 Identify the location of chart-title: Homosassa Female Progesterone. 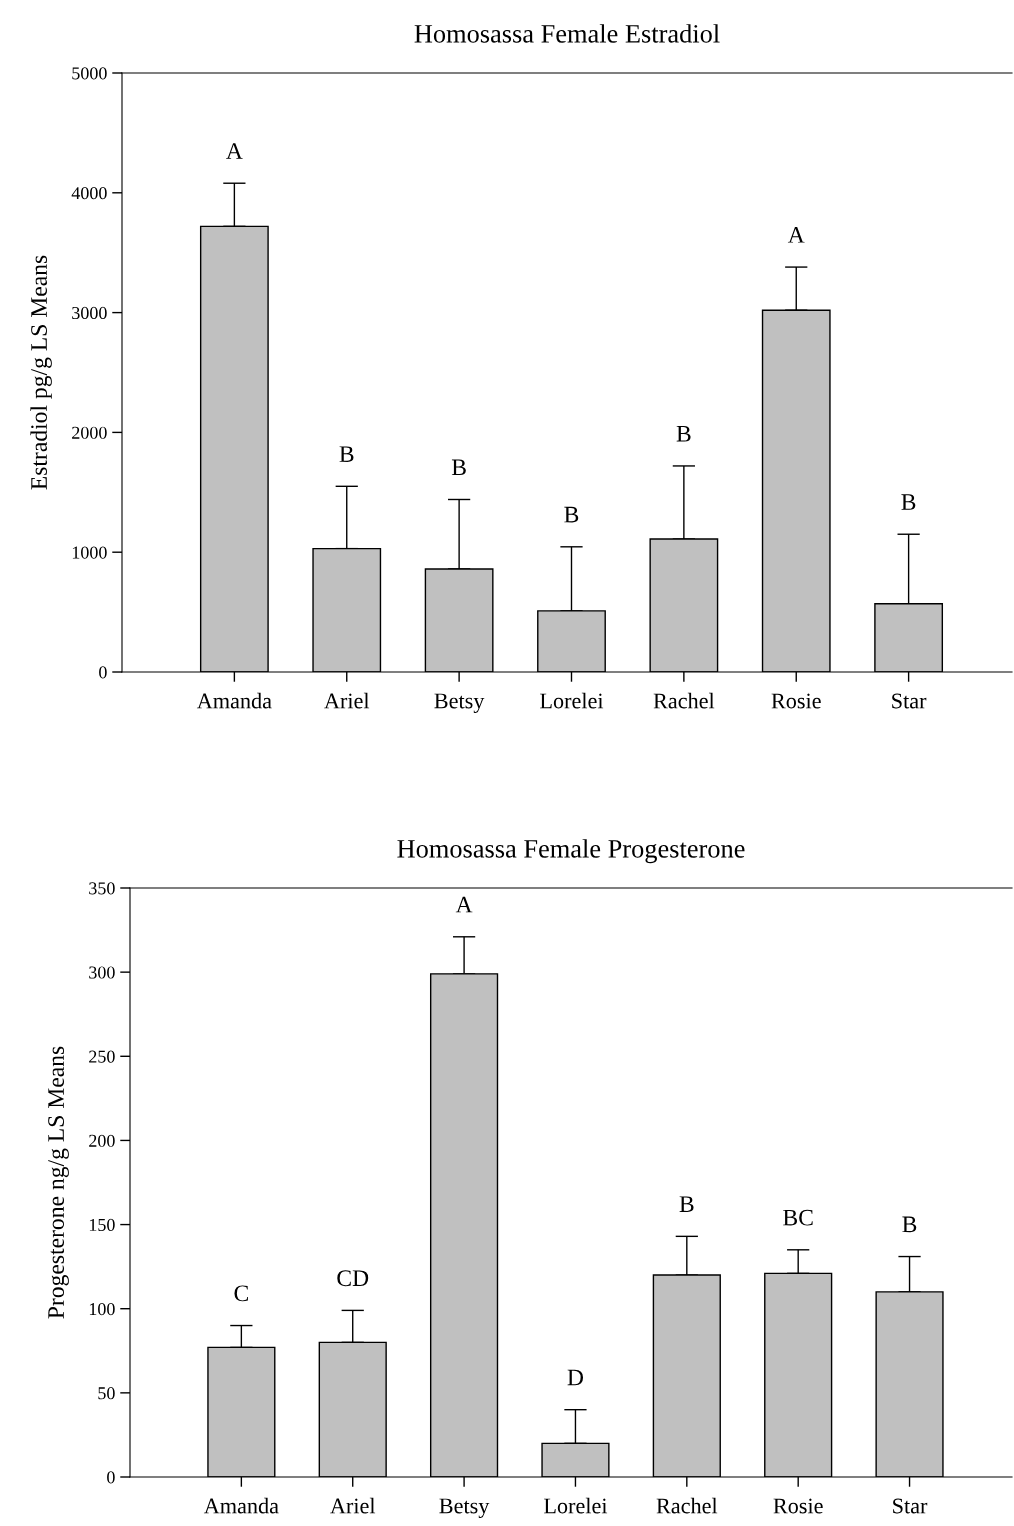
(571, 851).